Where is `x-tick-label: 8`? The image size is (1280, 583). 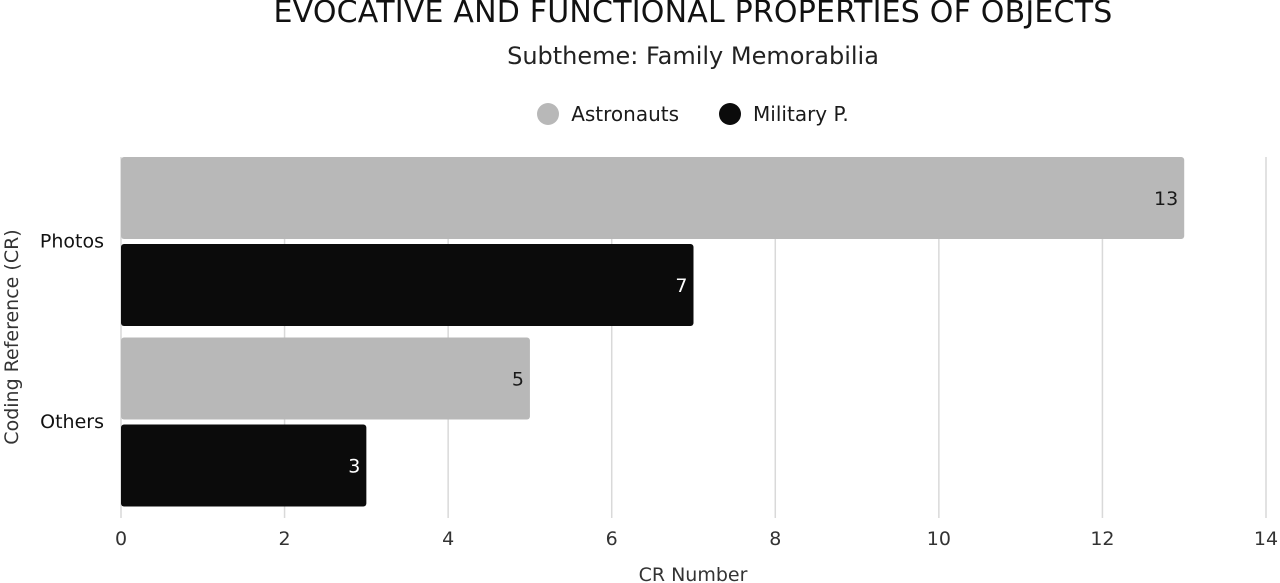 x-tick-label: 8 is located at coordinates (775, 539).